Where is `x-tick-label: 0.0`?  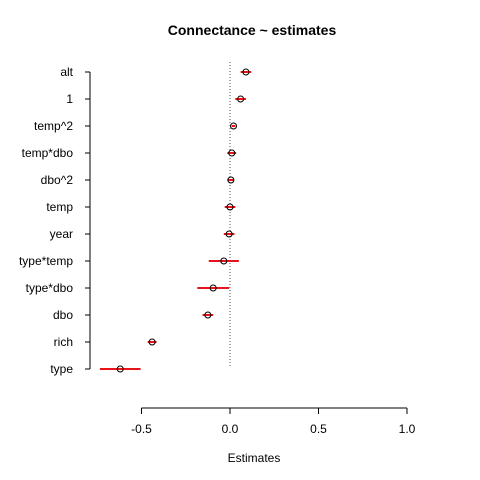
x-tick-label: 0.0 is located at coordinates (230, 429).